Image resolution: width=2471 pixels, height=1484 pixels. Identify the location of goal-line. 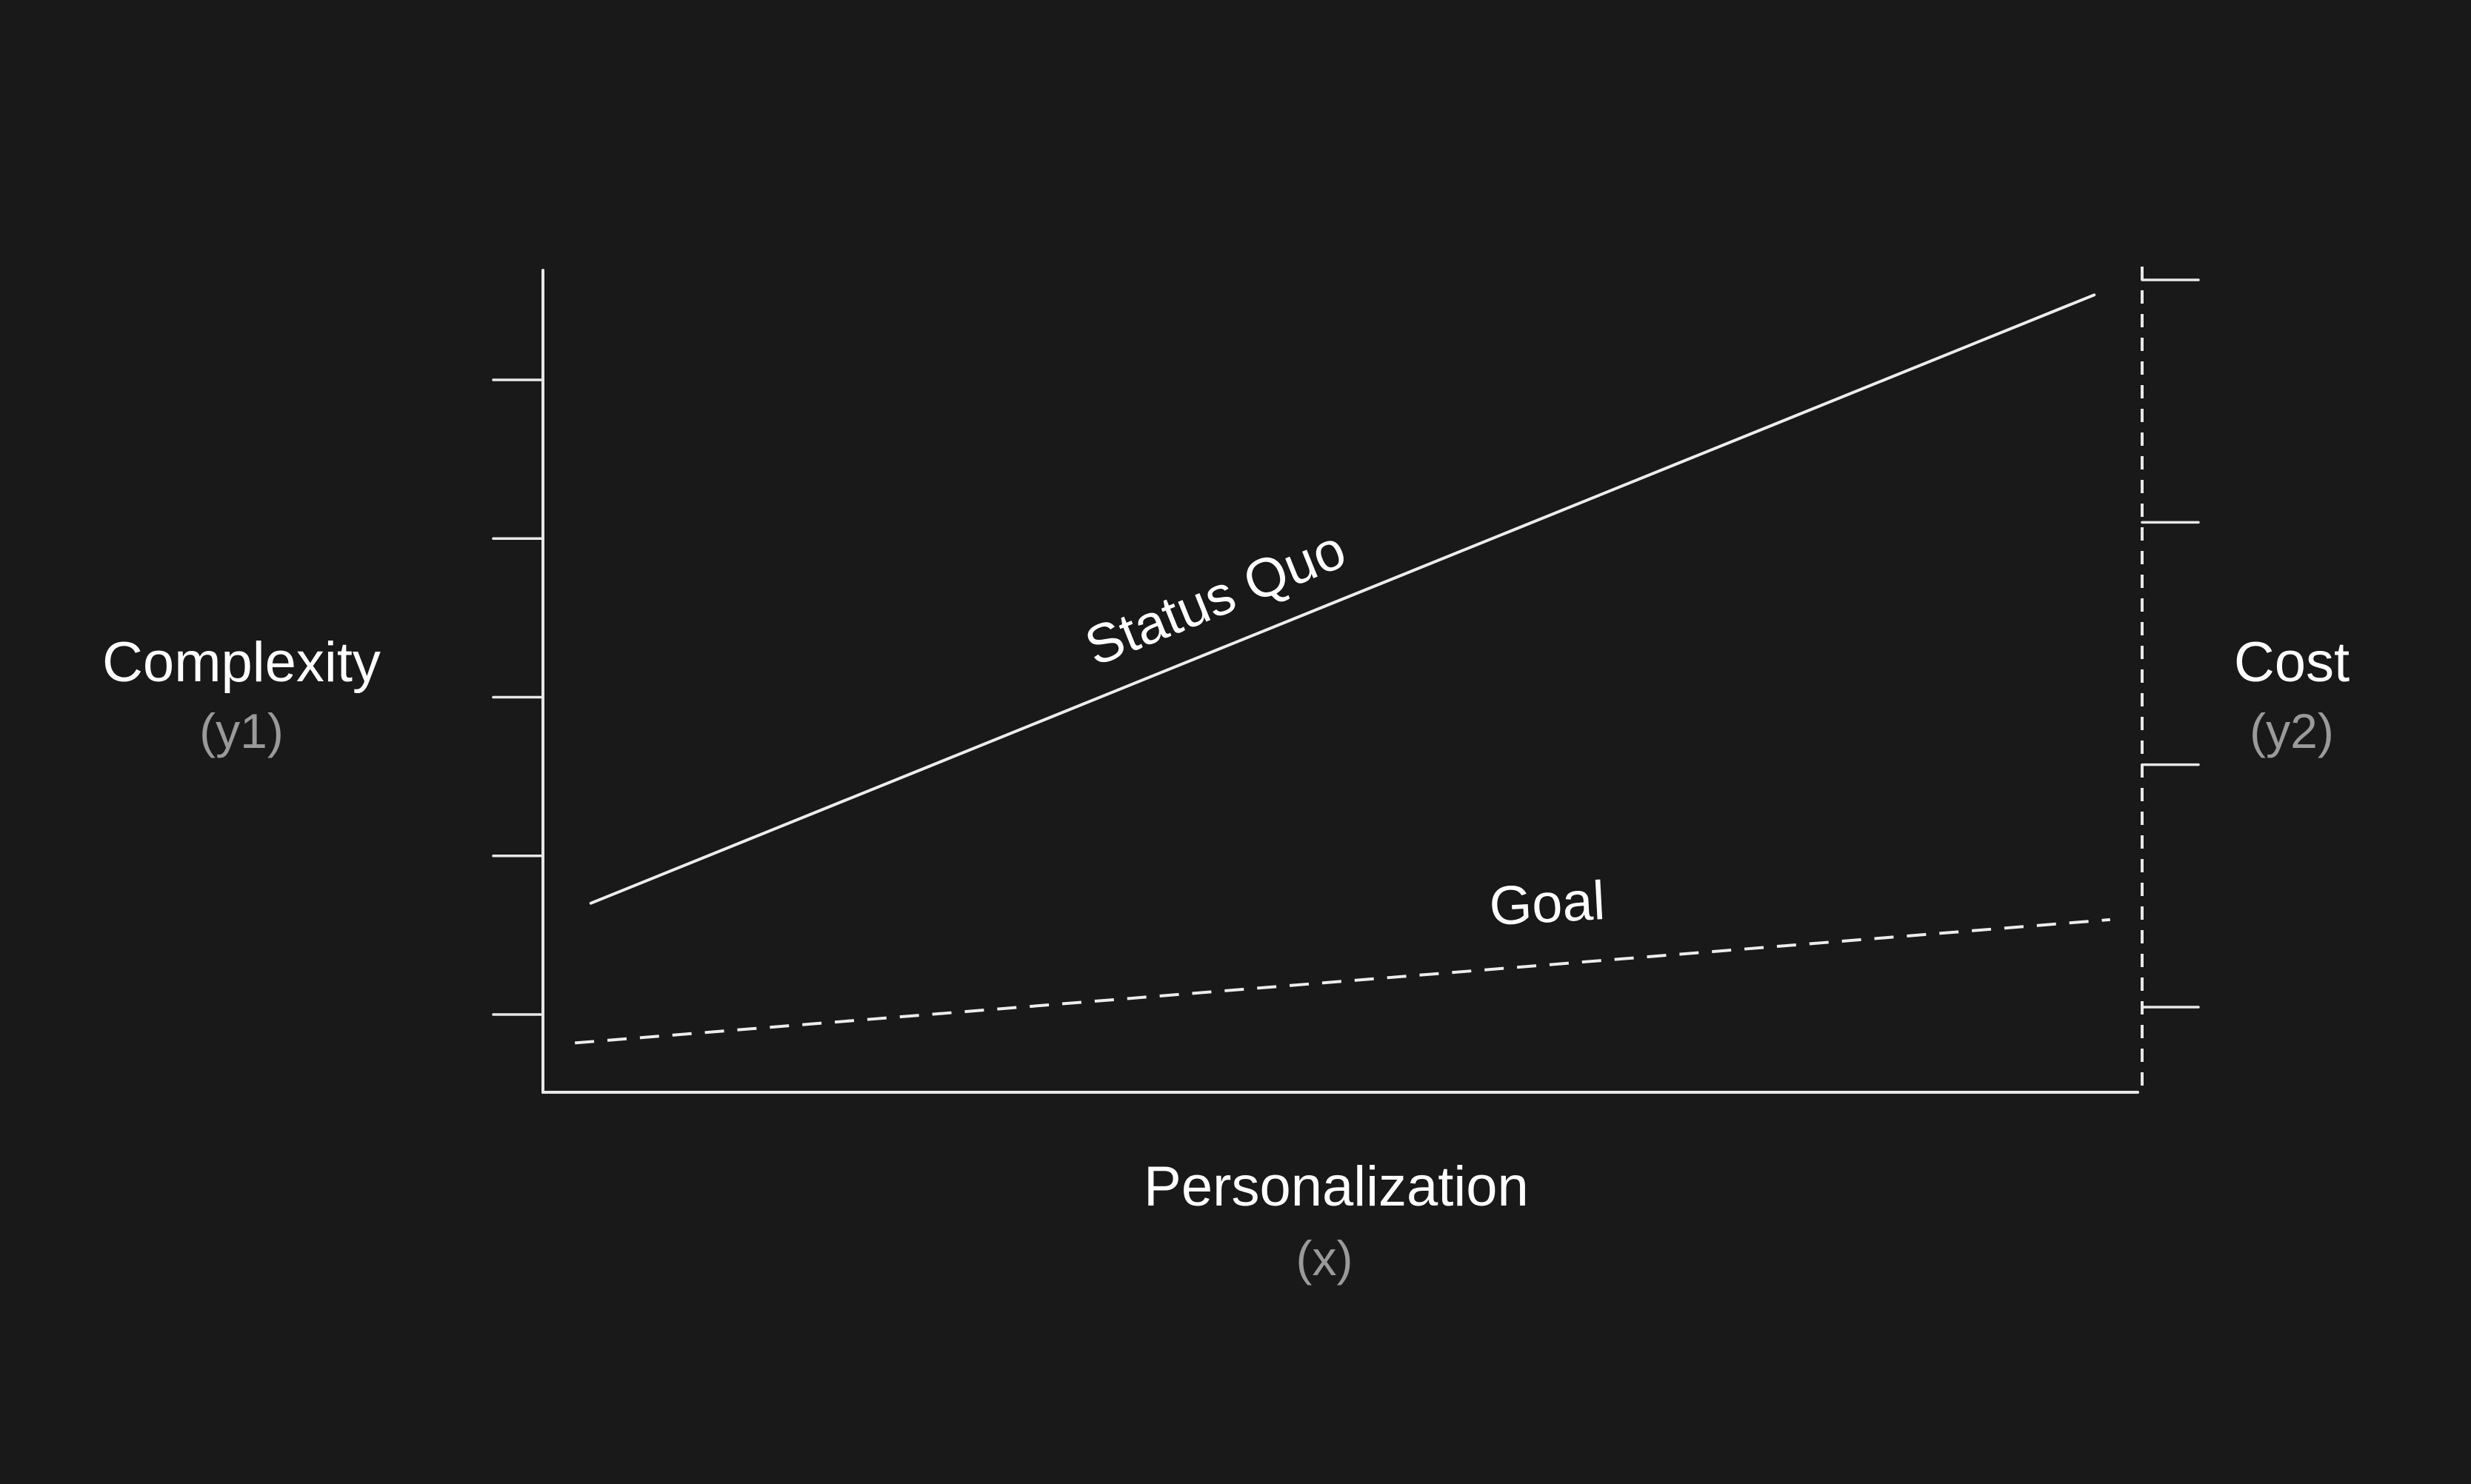
(1342, 981).